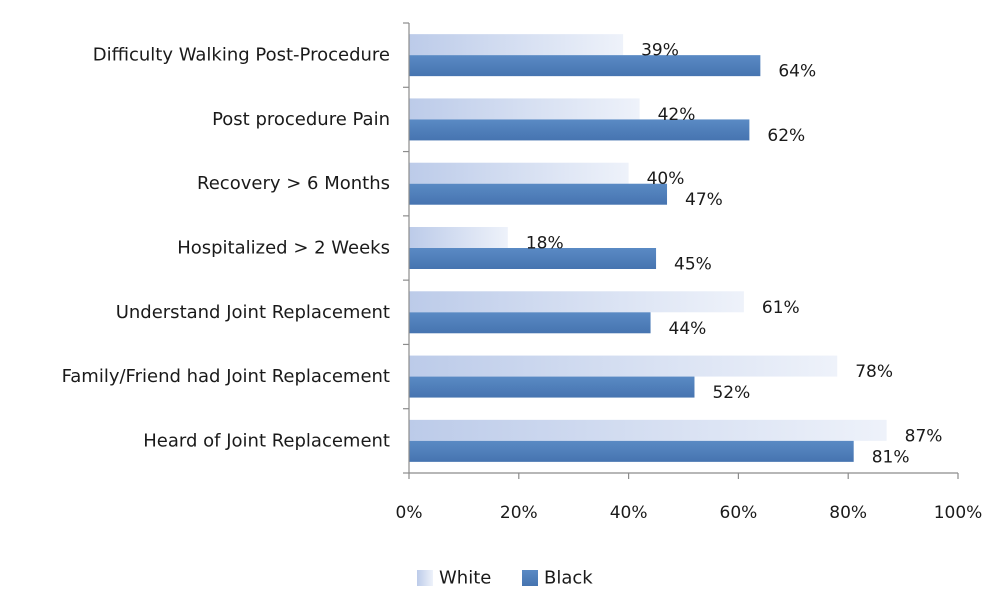 The height and width of the screenshot is (600, 1001). Describe the element at coordinates (629, 513) in the screenshot. I see `x-tick-label: 40%` at that location.